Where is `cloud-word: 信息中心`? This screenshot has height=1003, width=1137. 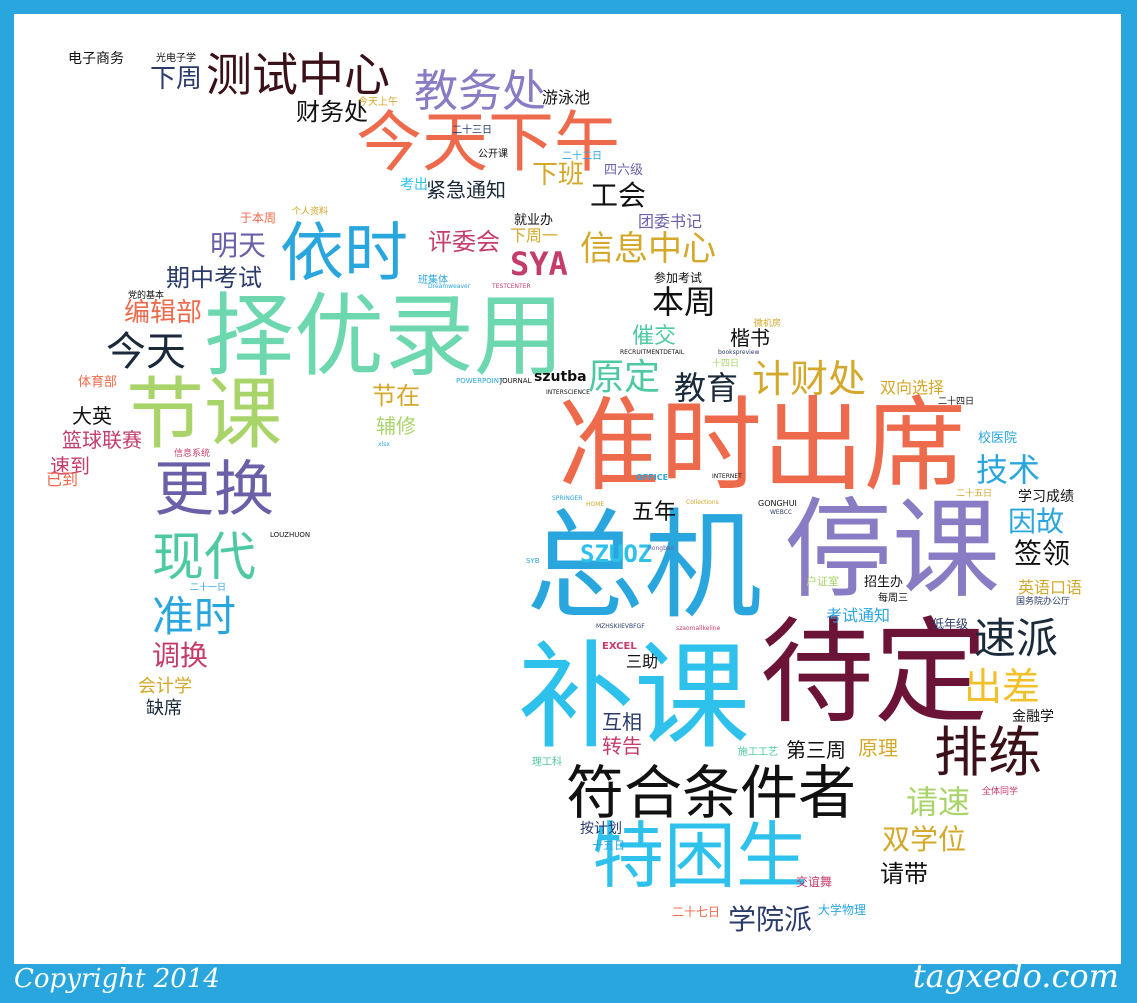 cloud-word: 信息中心 is located at coordinates (648, 249).